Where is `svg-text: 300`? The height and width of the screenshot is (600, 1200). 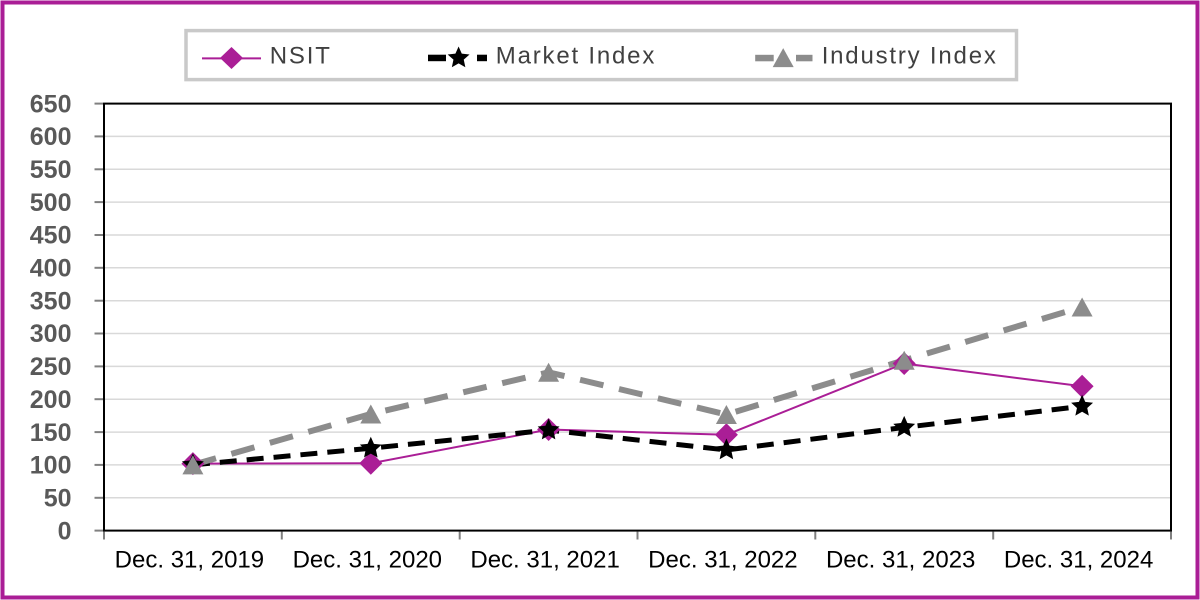
svg-text: 300 is located at coordinates (51, 334).